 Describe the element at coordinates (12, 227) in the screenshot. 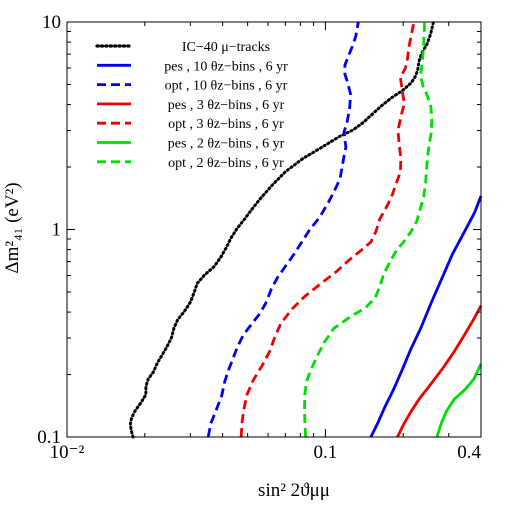

I see `y-axis-label: Δm²₄₁ (eV²)` at that location.